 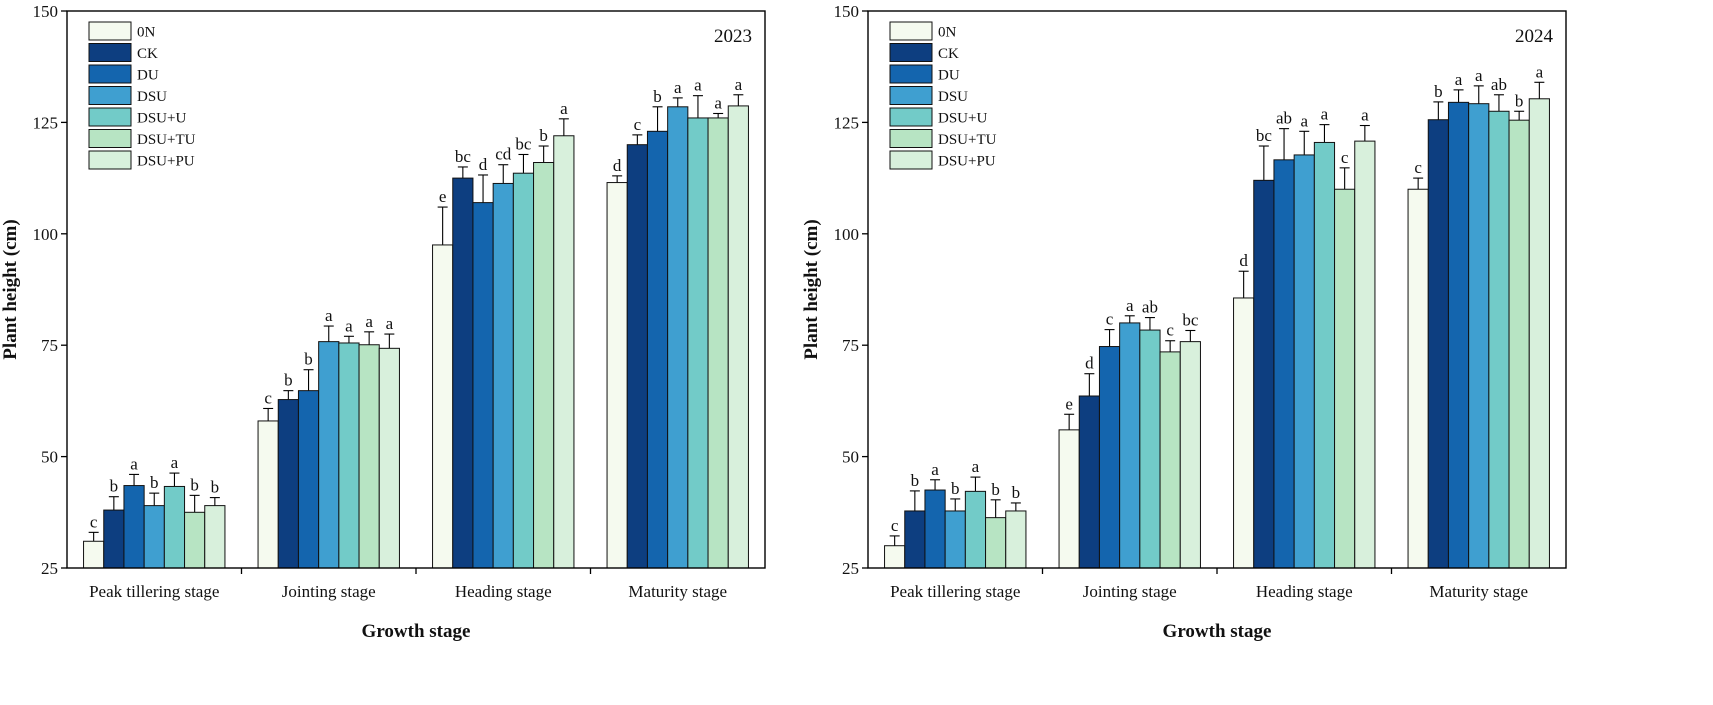 I want to click on legend-swatch-DSU+TU, so click(x=911, y=138).